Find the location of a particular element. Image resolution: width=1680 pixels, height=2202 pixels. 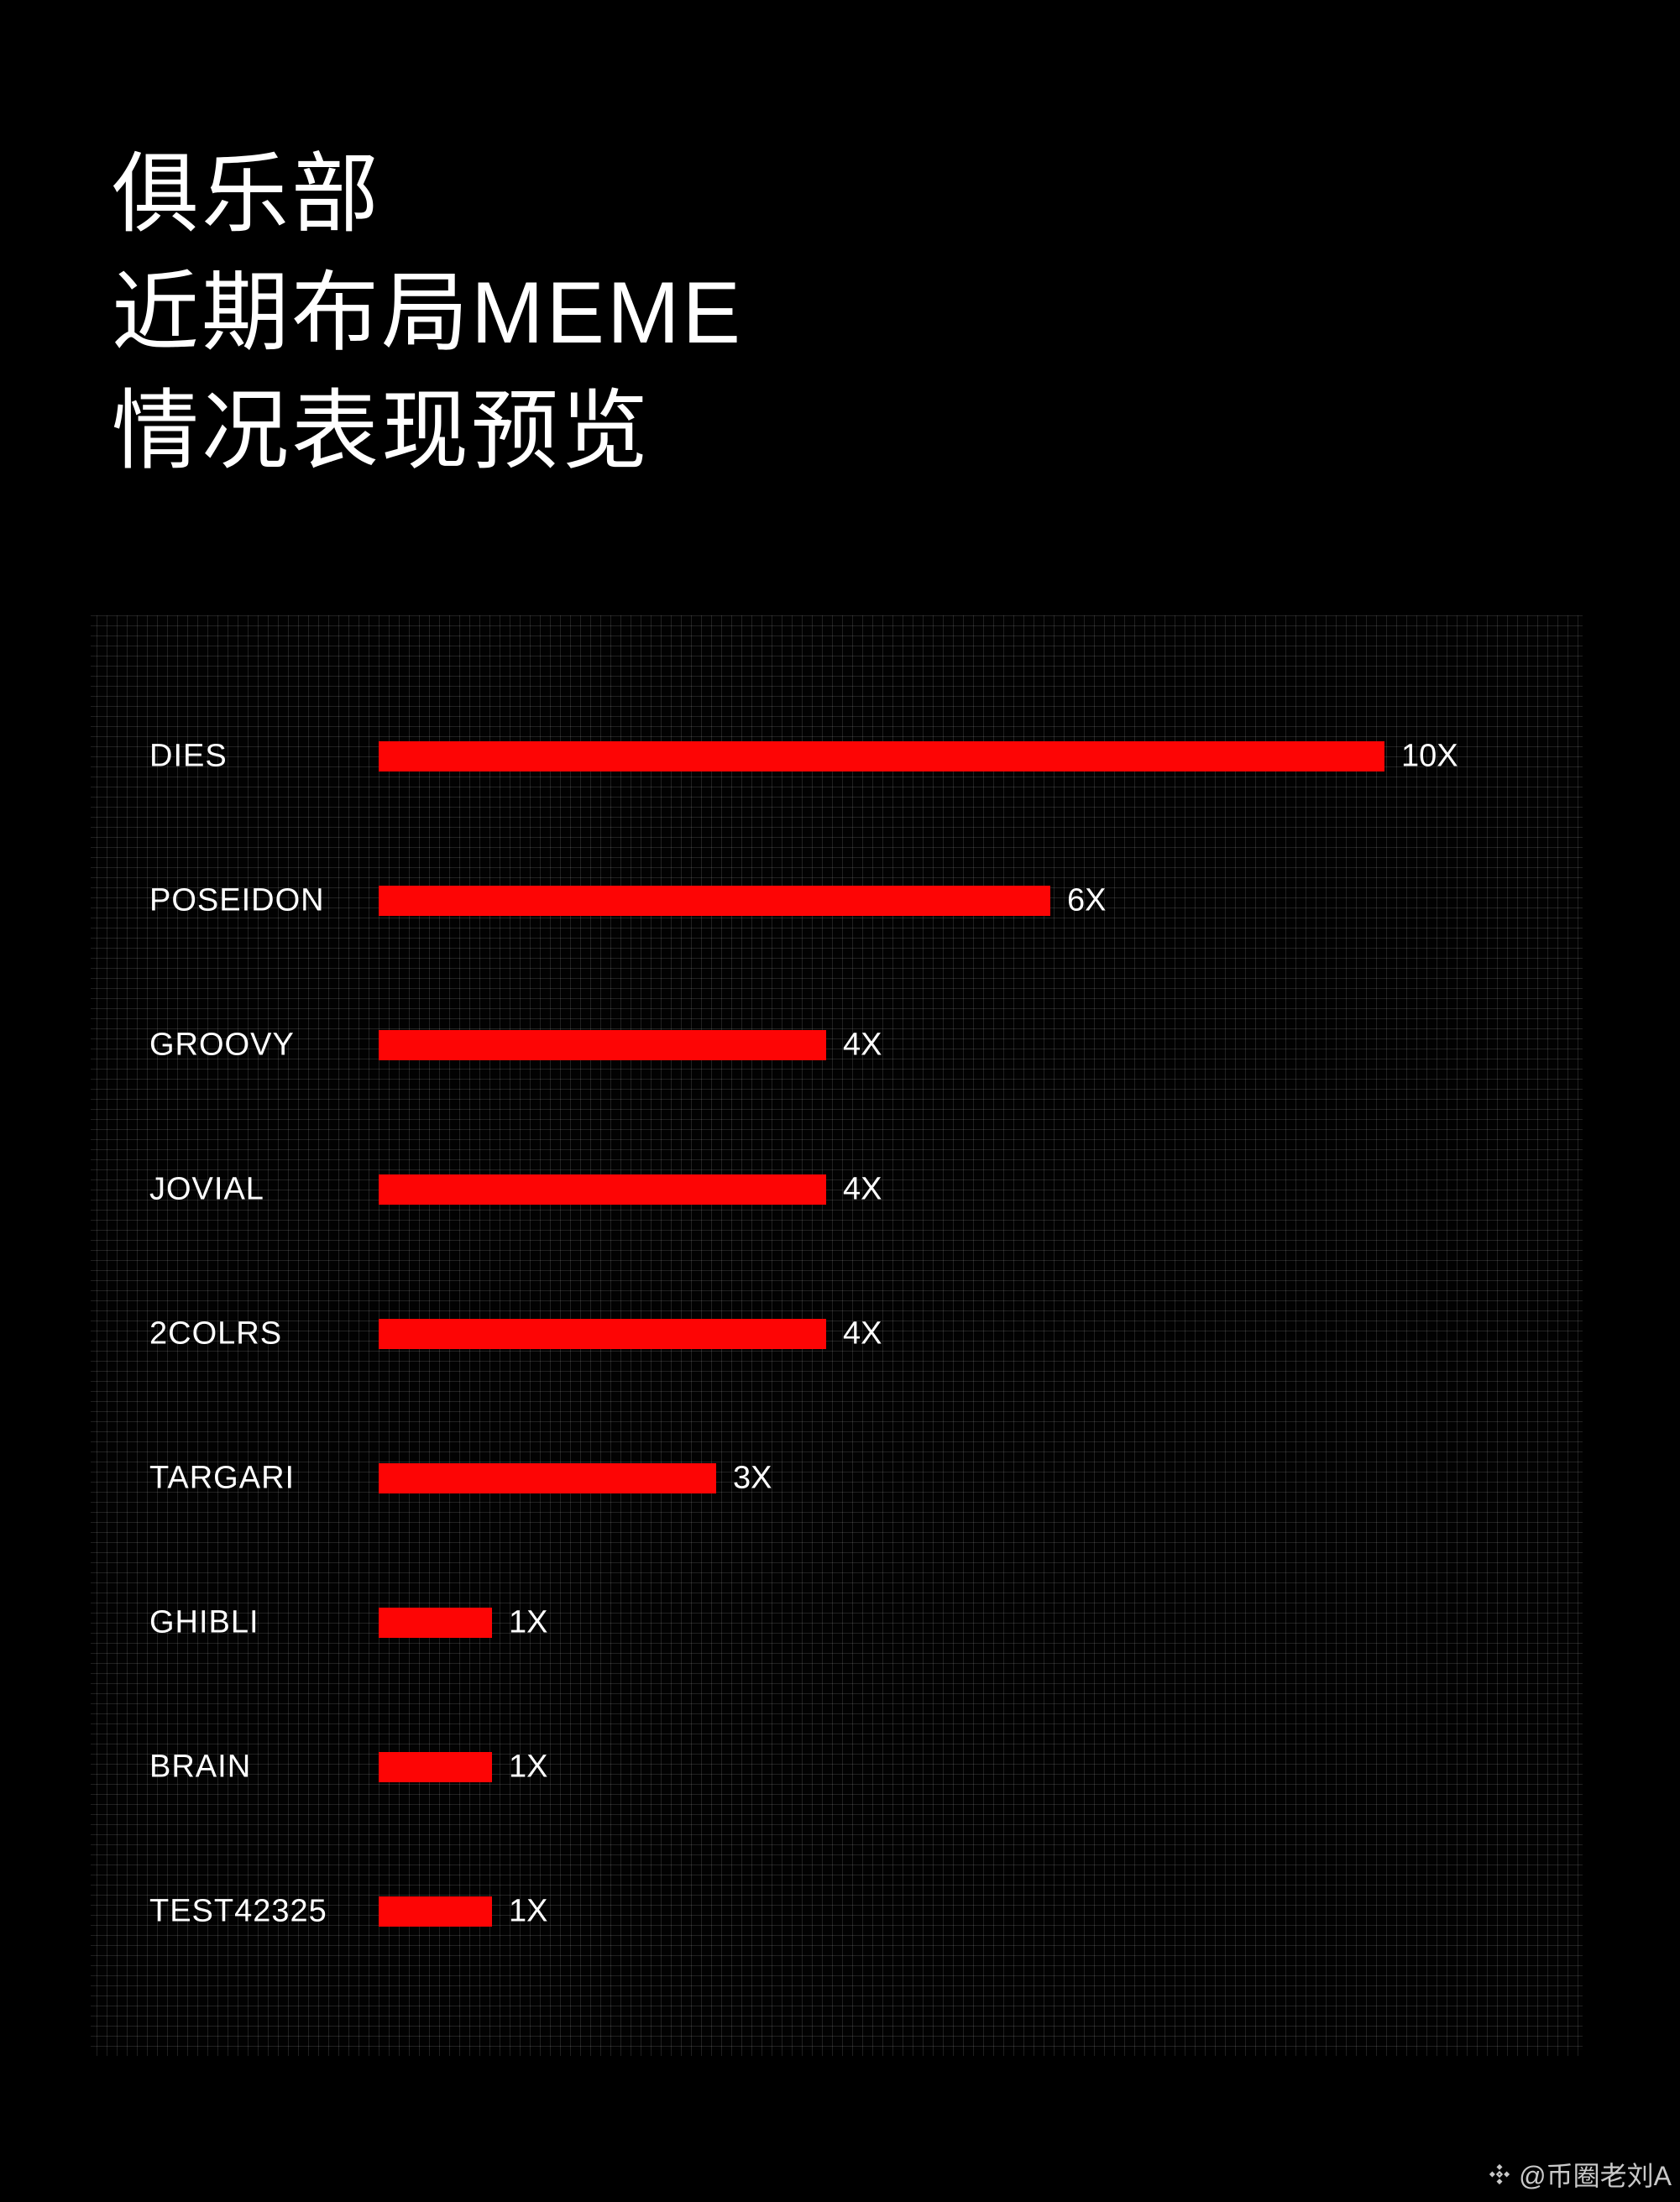

chart-row: 2COLRS 4X is located at coordinates (840, 1334).